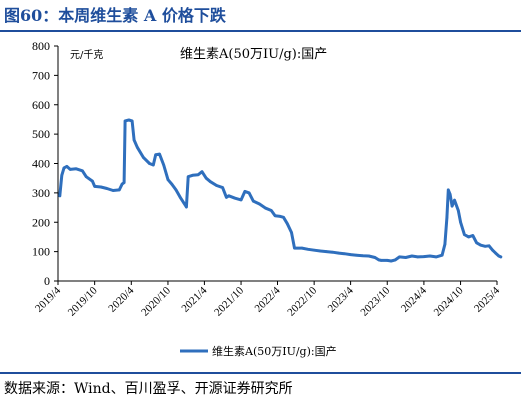 Image resolution: width=521 pixels, height=405 pixels. Describe the element at coordinates (41, 222) in the screenshot. I see `y-tick-label: 200` at that location.